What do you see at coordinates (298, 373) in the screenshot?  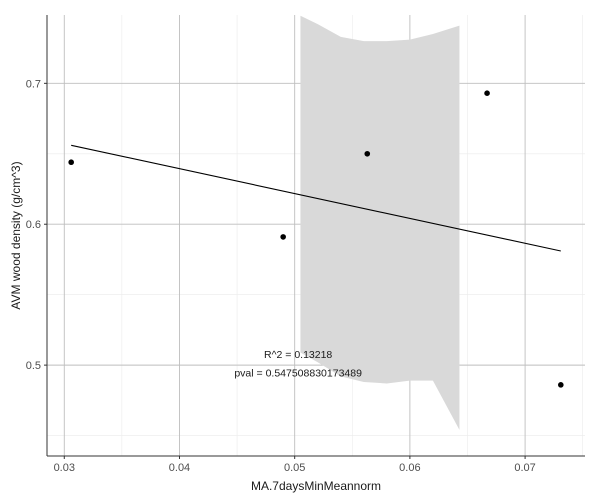 I see `stats-annotation: pval = 0.547508830173489` at bounding box center [298, 373].